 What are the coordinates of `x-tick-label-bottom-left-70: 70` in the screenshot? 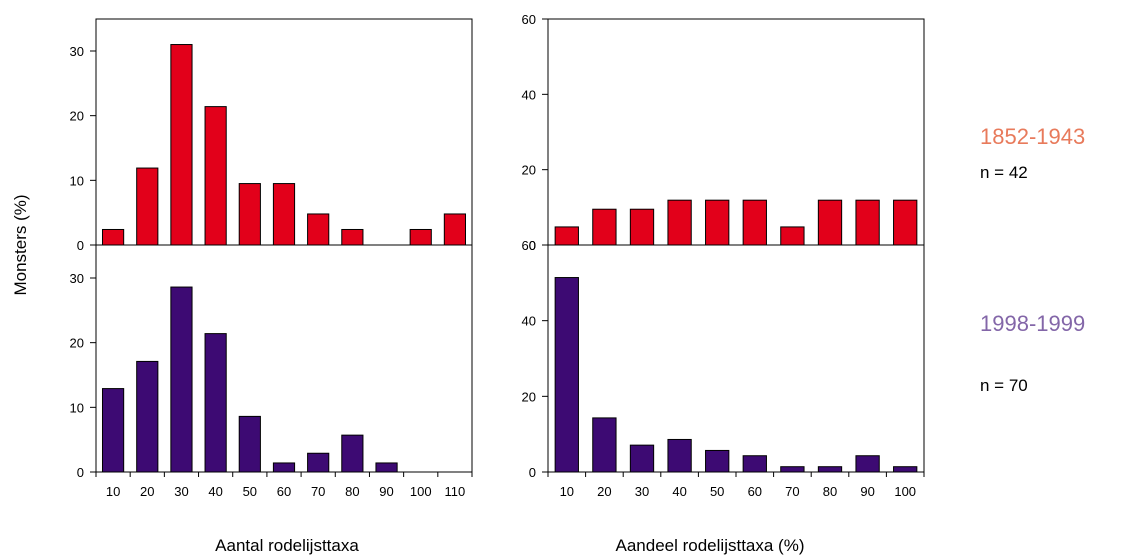 It's located at (318, 491).